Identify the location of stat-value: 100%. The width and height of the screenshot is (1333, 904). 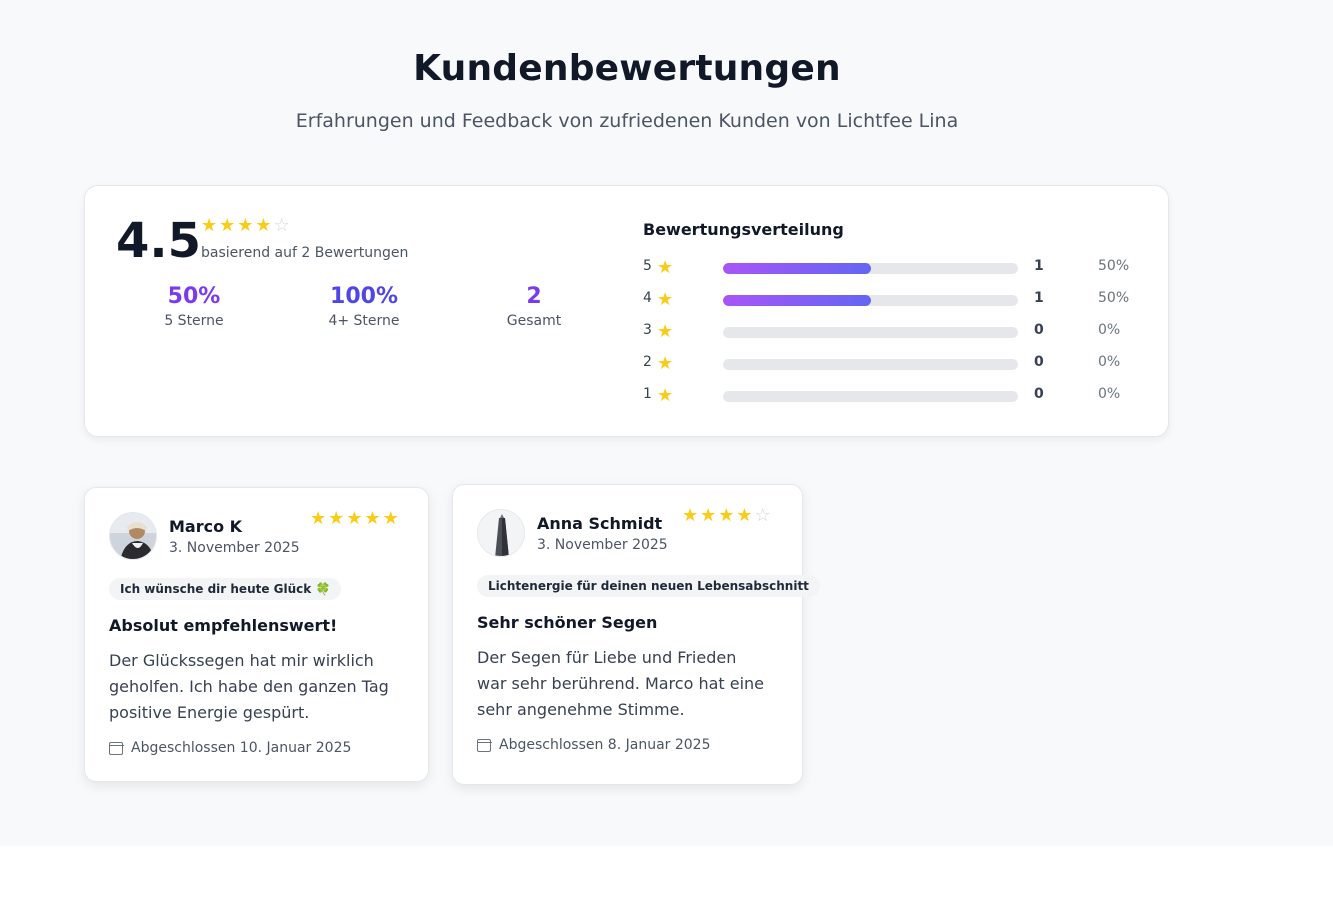
(364, 296).